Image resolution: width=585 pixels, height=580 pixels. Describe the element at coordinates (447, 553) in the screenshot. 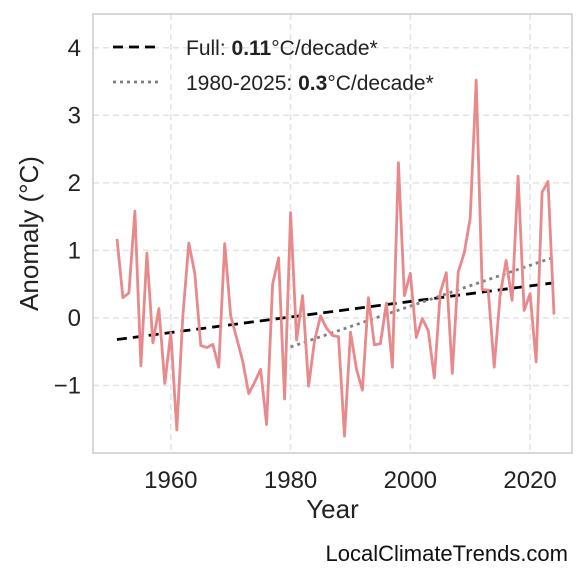

I see `credit-text: LocalClimateTrends.com` at that location.